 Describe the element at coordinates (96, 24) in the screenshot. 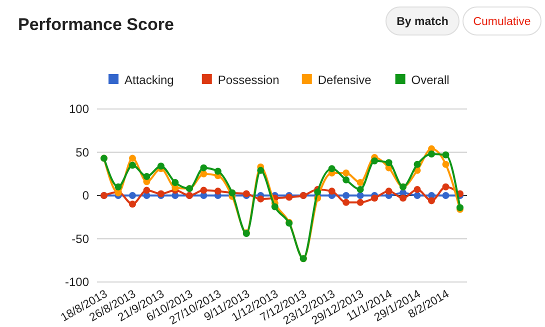

I see `chart-title: Performance Score` at that location.